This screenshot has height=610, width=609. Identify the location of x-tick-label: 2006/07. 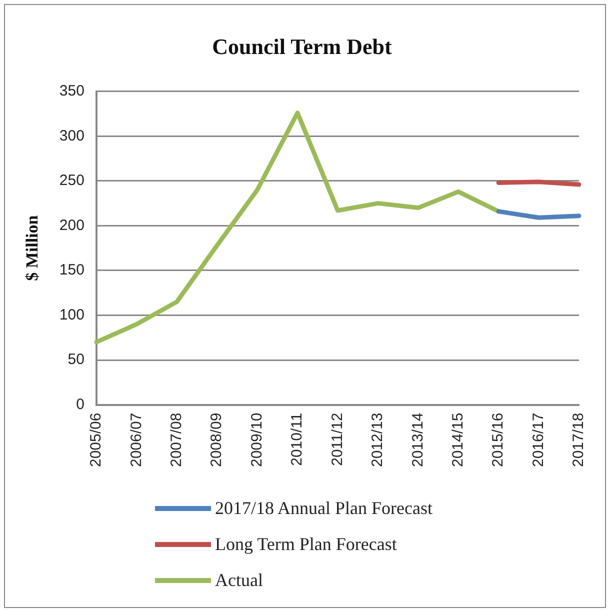
(136, 440).